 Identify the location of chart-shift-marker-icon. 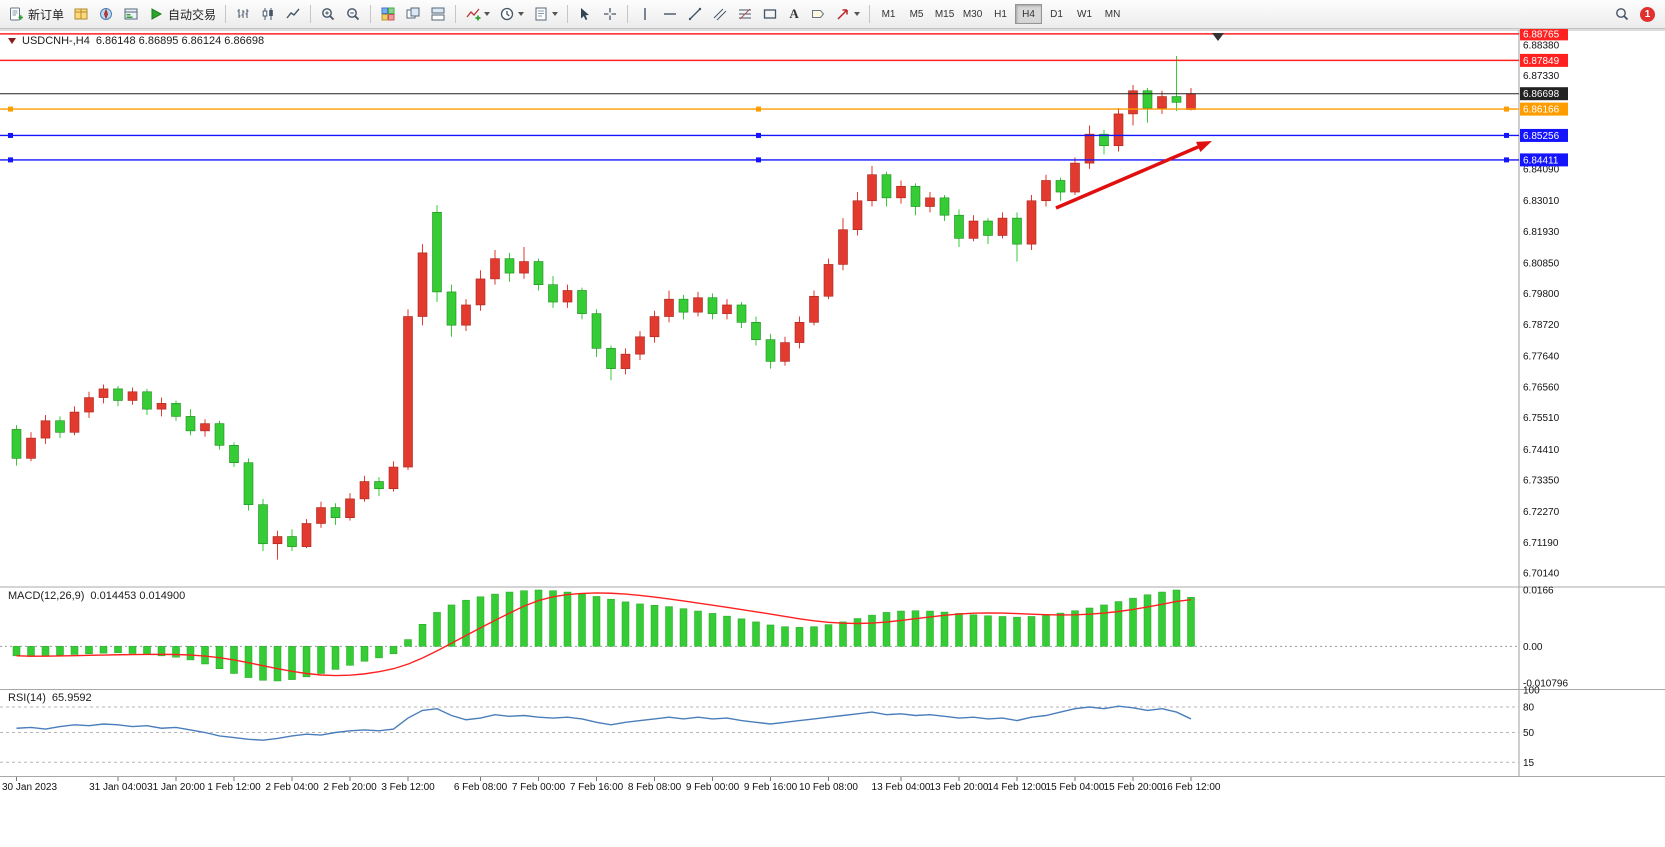
(1218, 37).